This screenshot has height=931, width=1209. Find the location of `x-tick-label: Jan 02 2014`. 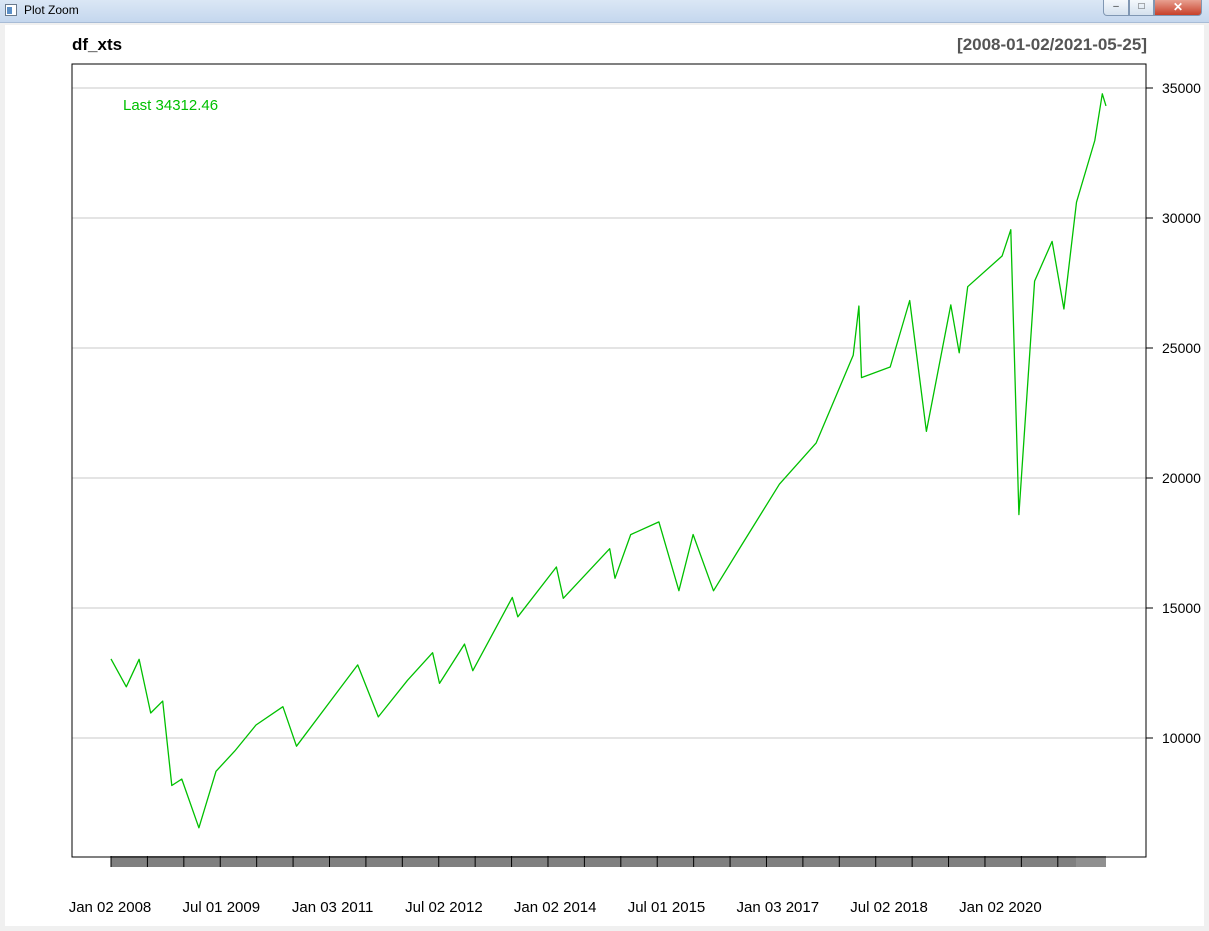

x-tick-label: Jan 02 2014 is located at coordinates (555, 907).